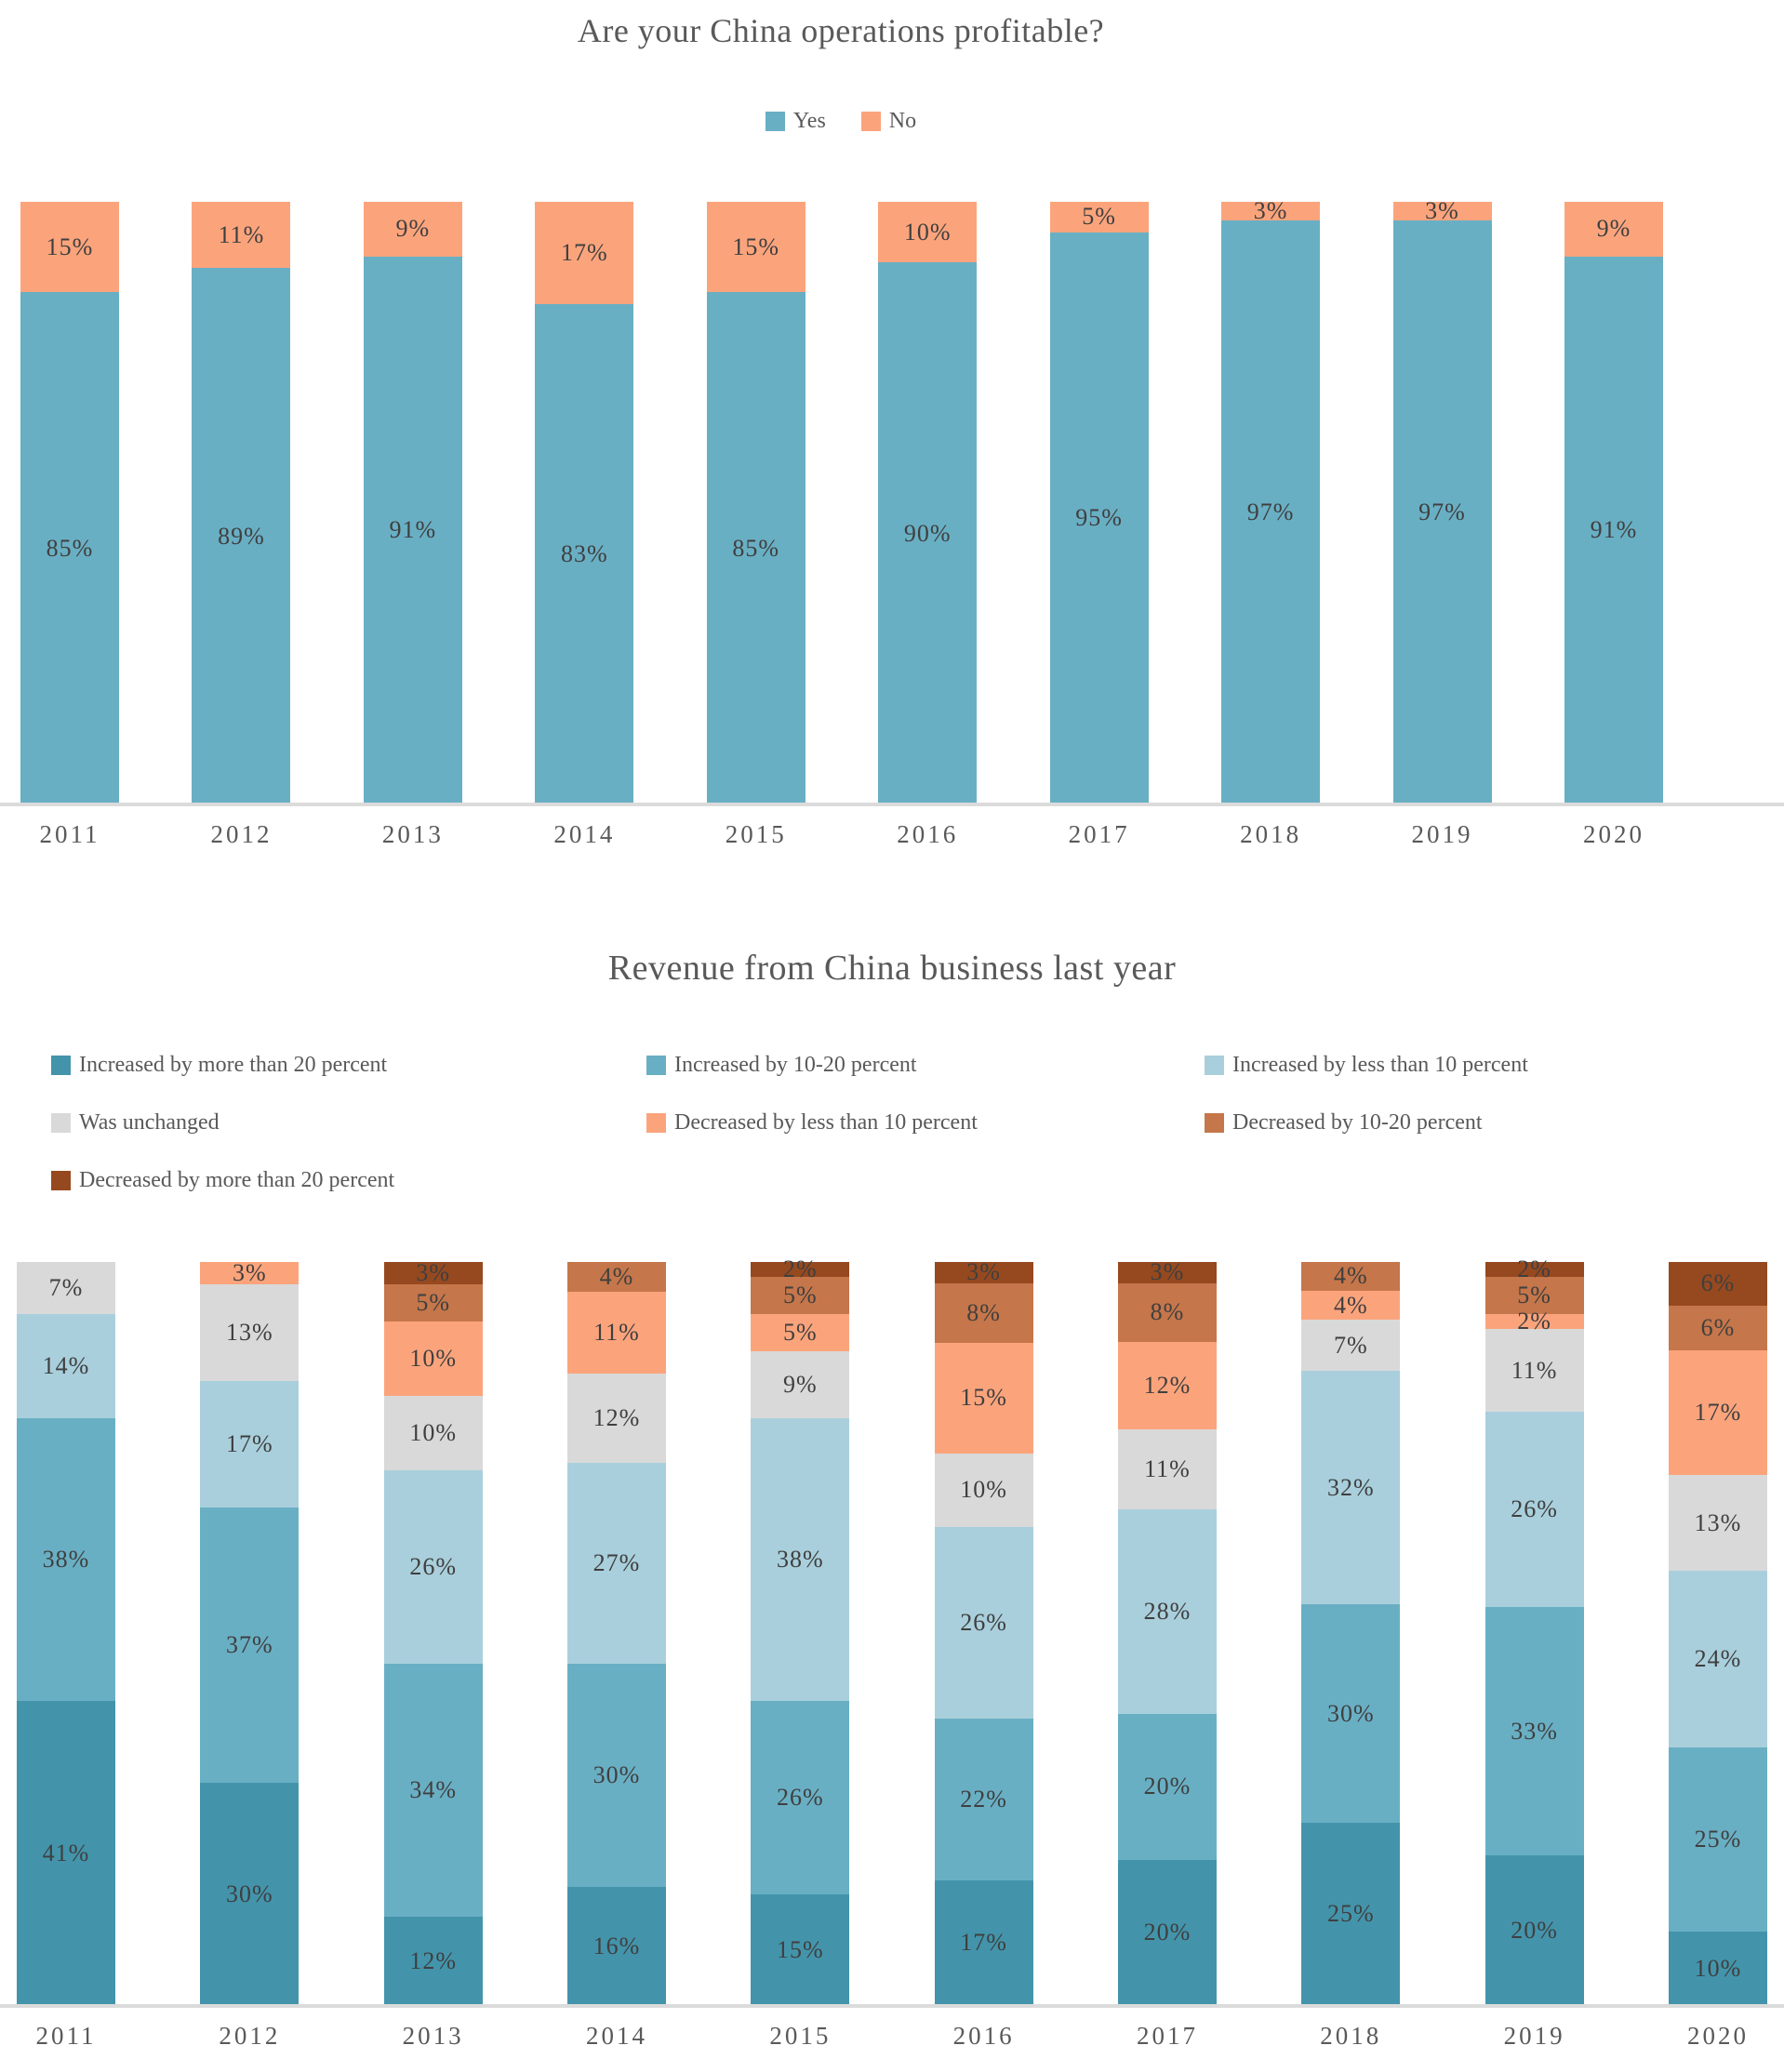  Describe the element at coordinates (1271, 502) in the screenshot. I see `bar-2018: 97% 3%` at that location.